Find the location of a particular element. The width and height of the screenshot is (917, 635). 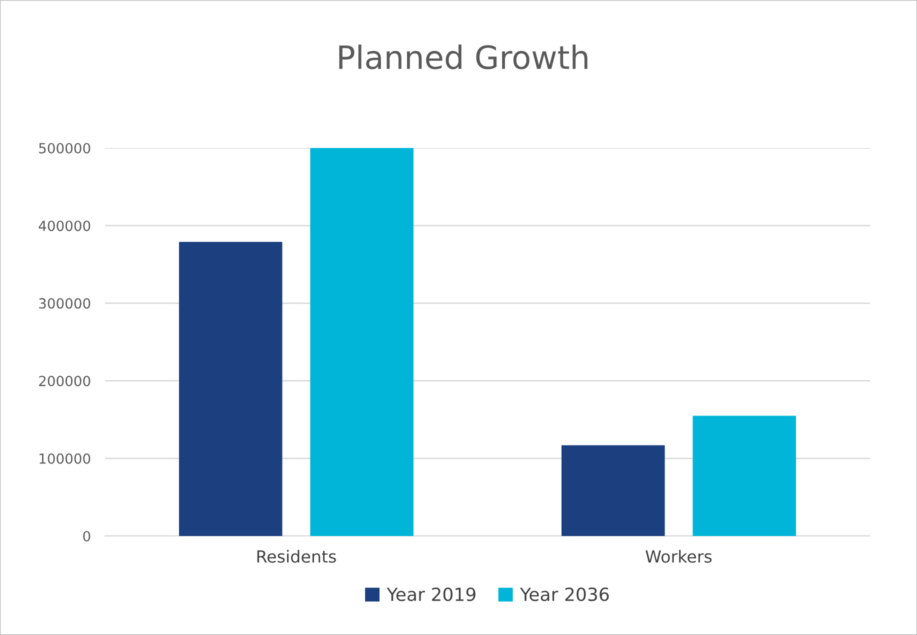

x-tick-label: Residents is located at coordinates (296, 556).